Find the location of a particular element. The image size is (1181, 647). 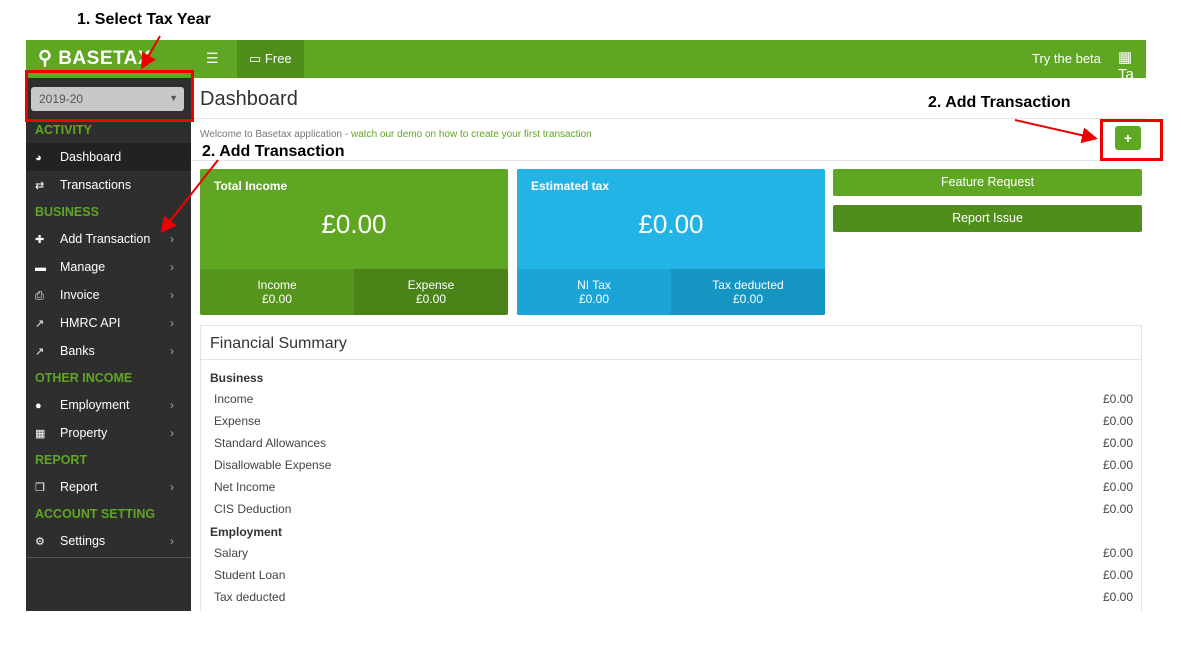

sidebar-item-label: Transactions is located at coordinates (96, 185).